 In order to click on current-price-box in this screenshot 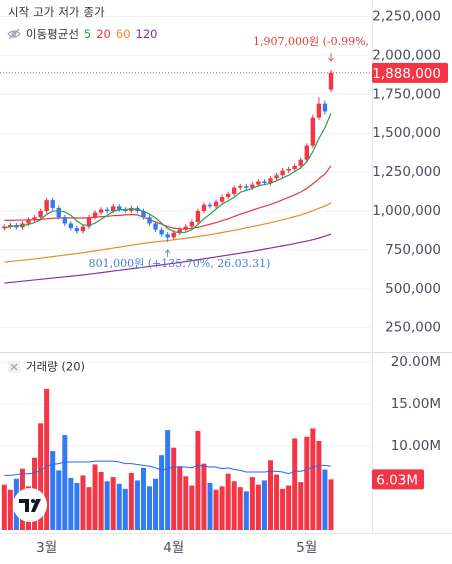, I will do `click(410, 72)`.